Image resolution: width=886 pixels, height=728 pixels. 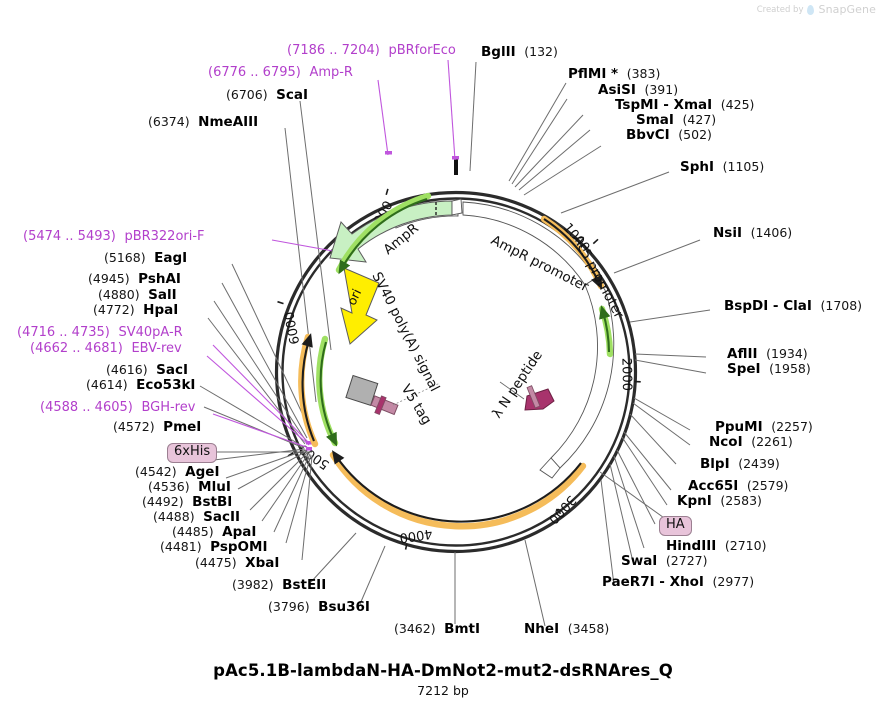 What do you see at coordinates (141, 385) in the screenshot?
I see `enzyme-label-Eco53kI: (4614) Eco53kI` at bounding box center [141, 385].